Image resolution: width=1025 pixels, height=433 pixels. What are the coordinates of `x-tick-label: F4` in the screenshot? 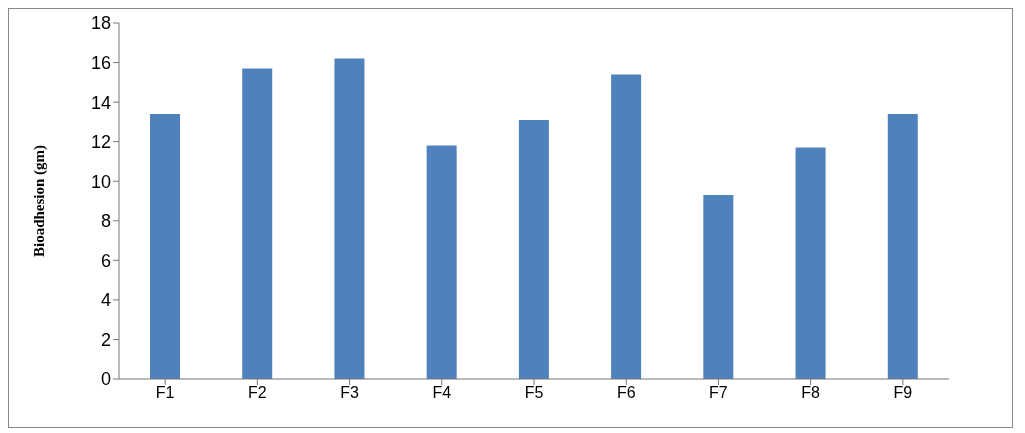 It's located at (442, 393).